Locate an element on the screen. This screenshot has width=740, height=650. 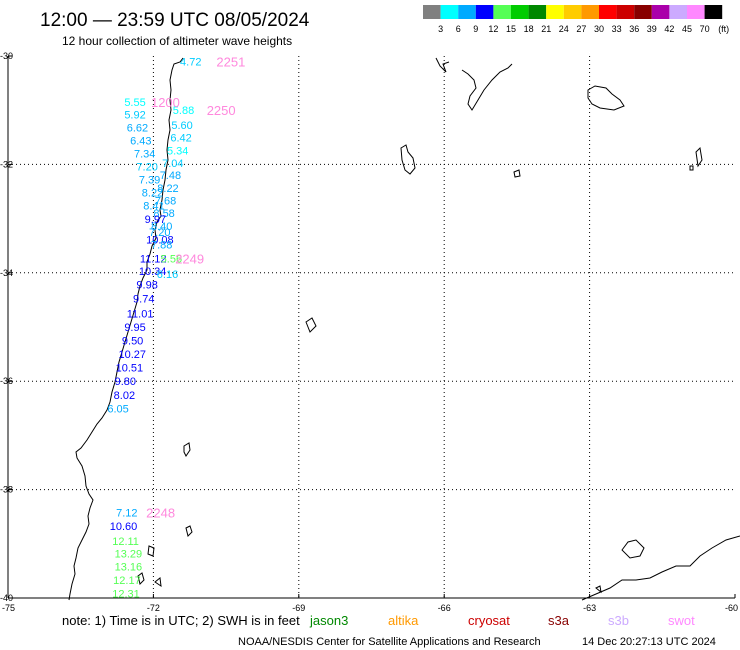
wave-height-value: 8.58 is located at coordinates (163, 214).